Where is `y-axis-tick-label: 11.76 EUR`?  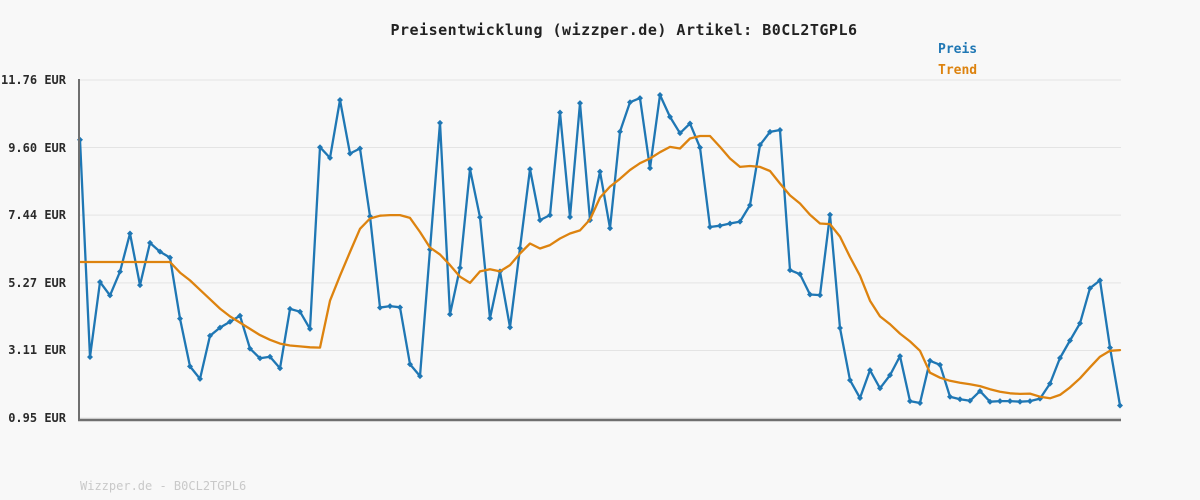
y-axis-tick-label: 11.76 EUR is located at coordinates (33, 80).